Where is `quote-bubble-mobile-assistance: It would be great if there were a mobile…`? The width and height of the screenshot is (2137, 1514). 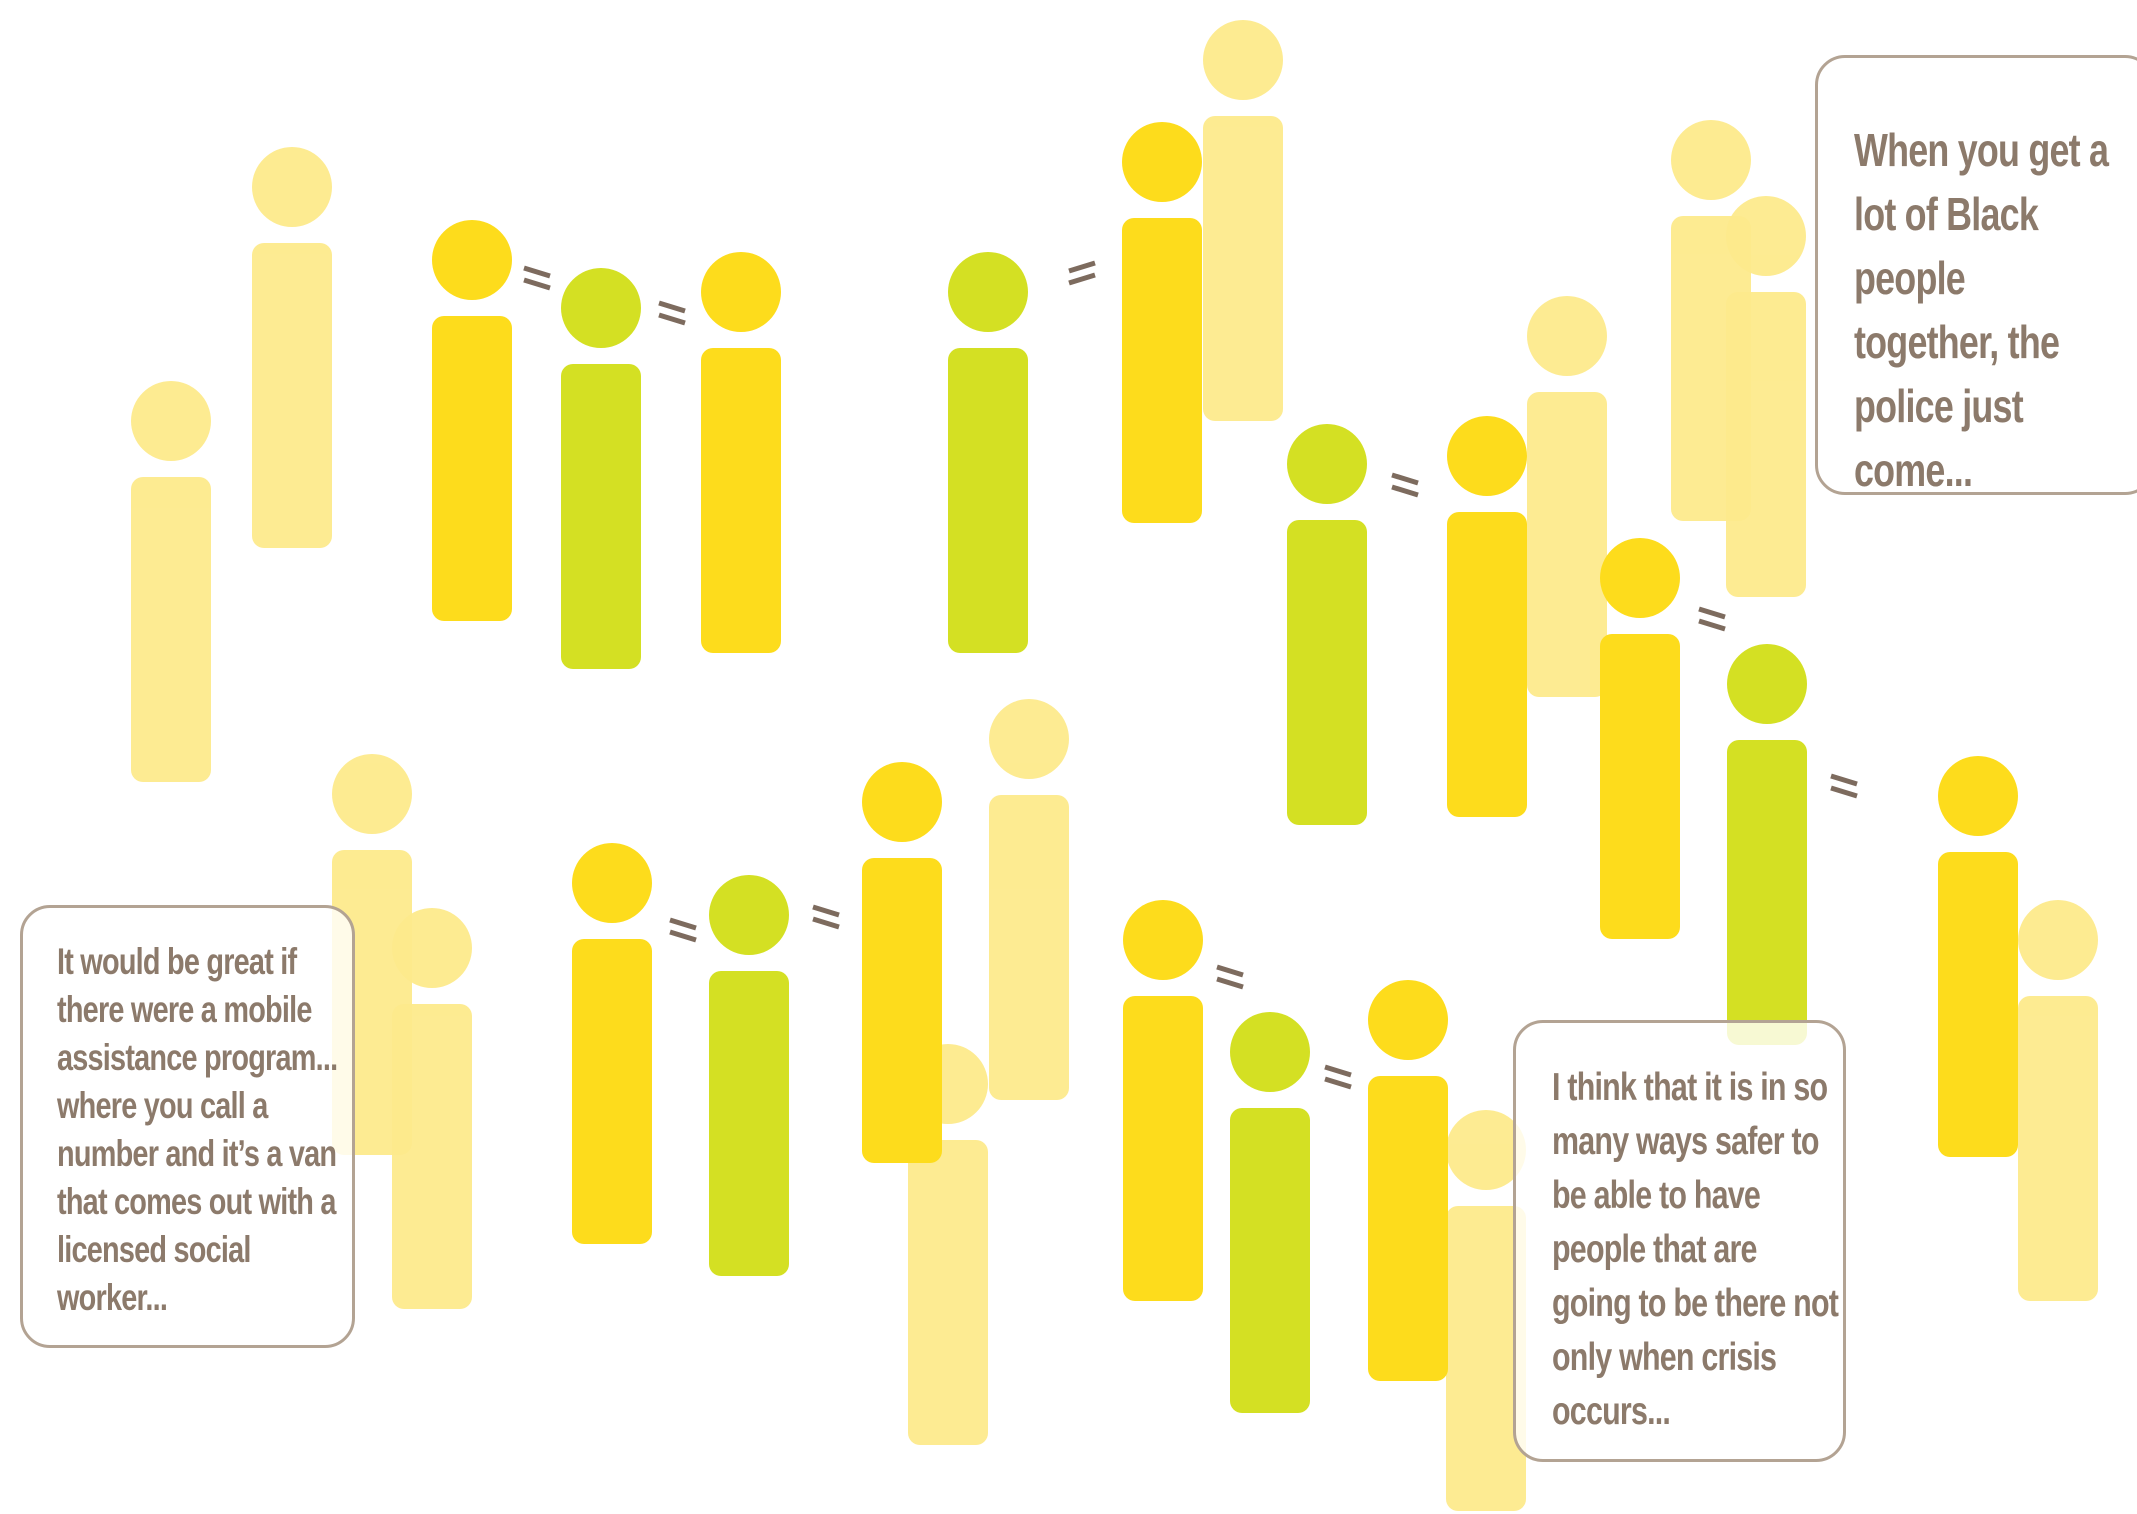
quote-bubble-mobile-assistance: It would be great if there were a mobile… is located at coordinates (187, 1126).